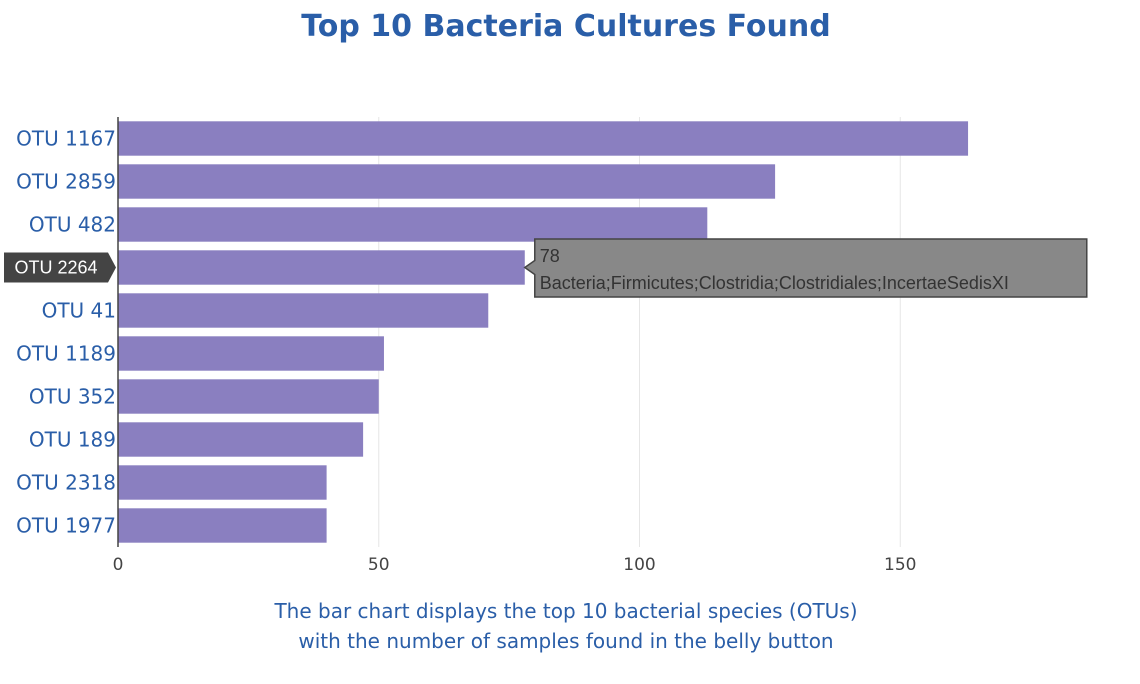 The image size is (1140, 684). What do you see at coordinates (515, 565) in the screenshot?
I see `x-tick-labels: 0 50 100 150` at bounding box center [515, 565].